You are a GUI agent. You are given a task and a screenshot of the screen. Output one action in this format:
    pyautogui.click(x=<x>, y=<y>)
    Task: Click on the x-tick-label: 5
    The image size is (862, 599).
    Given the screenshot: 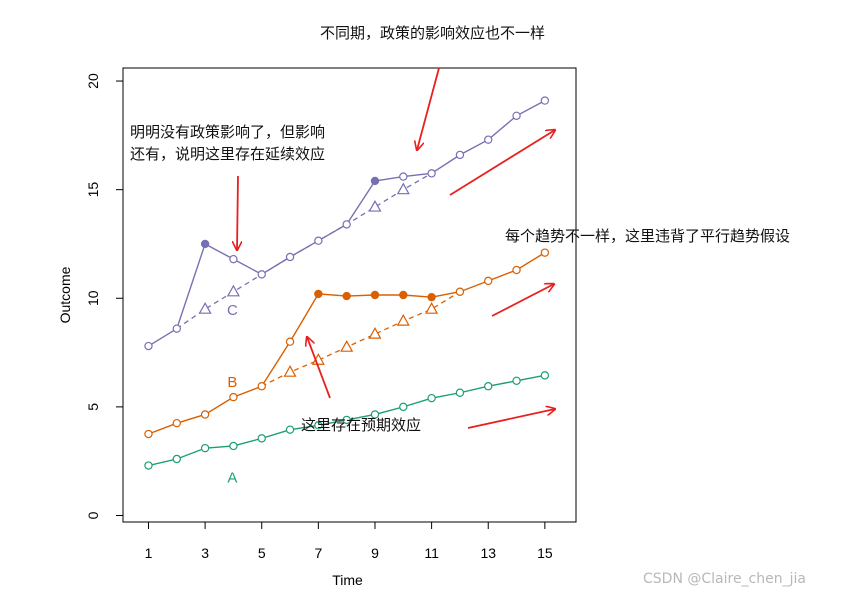 What is the action you would take?
    pyautogui.click(x=262, y=553)
    